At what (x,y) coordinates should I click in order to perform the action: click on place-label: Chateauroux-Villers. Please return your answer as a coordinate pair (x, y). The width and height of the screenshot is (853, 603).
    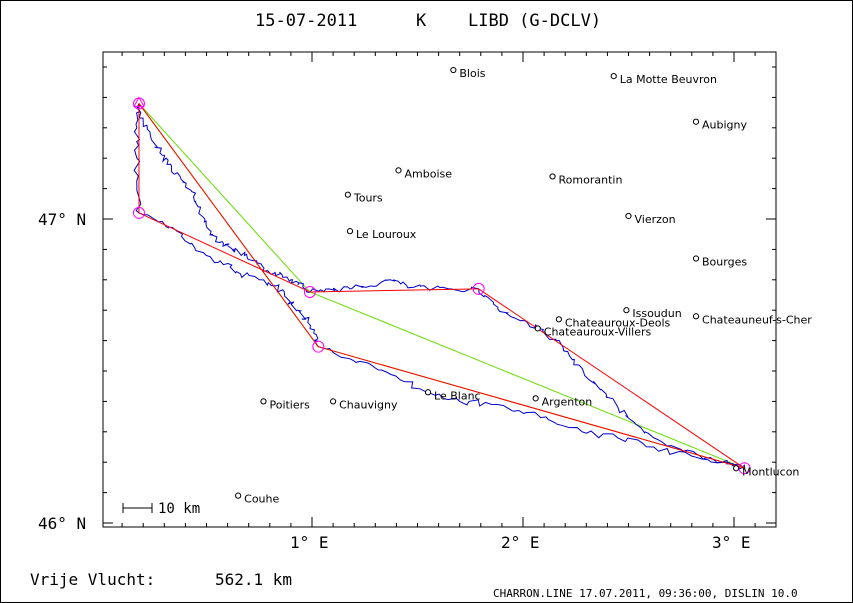
    Looking at the image, I should click on (598, 331).